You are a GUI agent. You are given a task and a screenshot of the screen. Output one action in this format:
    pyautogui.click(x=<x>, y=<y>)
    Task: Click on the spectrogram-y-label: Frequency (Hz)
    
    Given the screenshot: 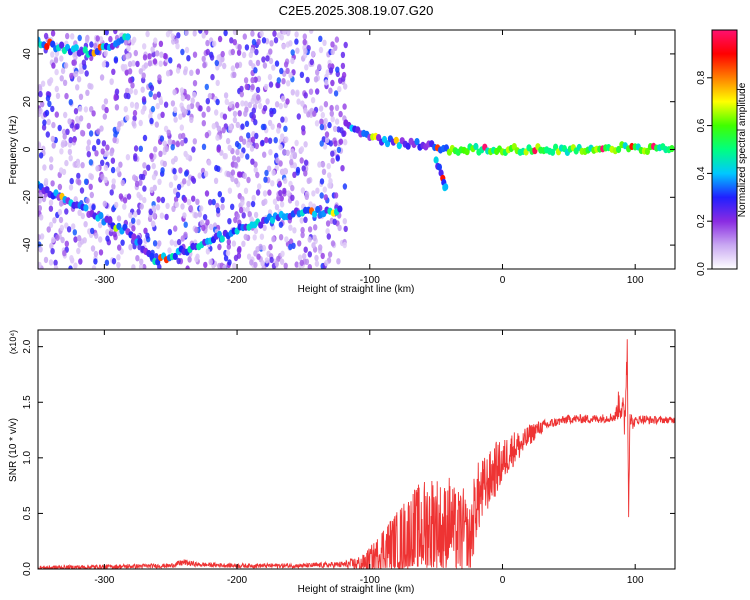 What is the action you would take?
    pyautogui.click(x=13, y=150)
    